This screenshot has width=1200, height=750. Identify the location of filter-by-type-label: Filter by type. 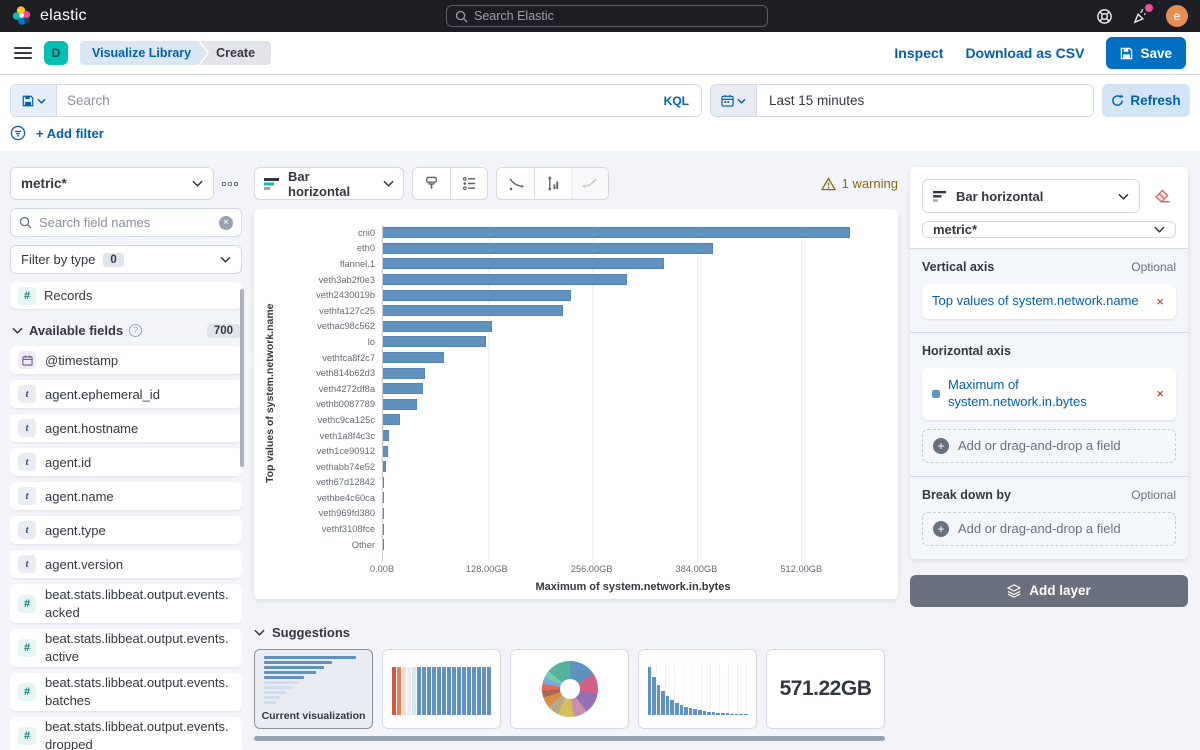
(58, 260).